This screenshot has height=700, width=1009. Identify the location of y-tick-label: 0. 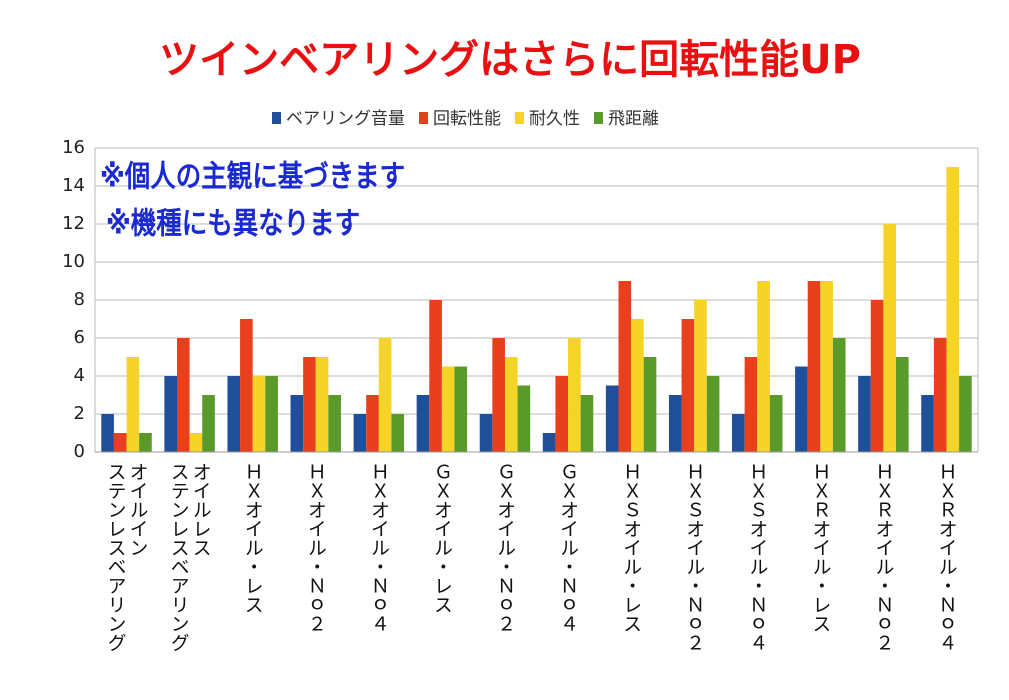
(79, 451).